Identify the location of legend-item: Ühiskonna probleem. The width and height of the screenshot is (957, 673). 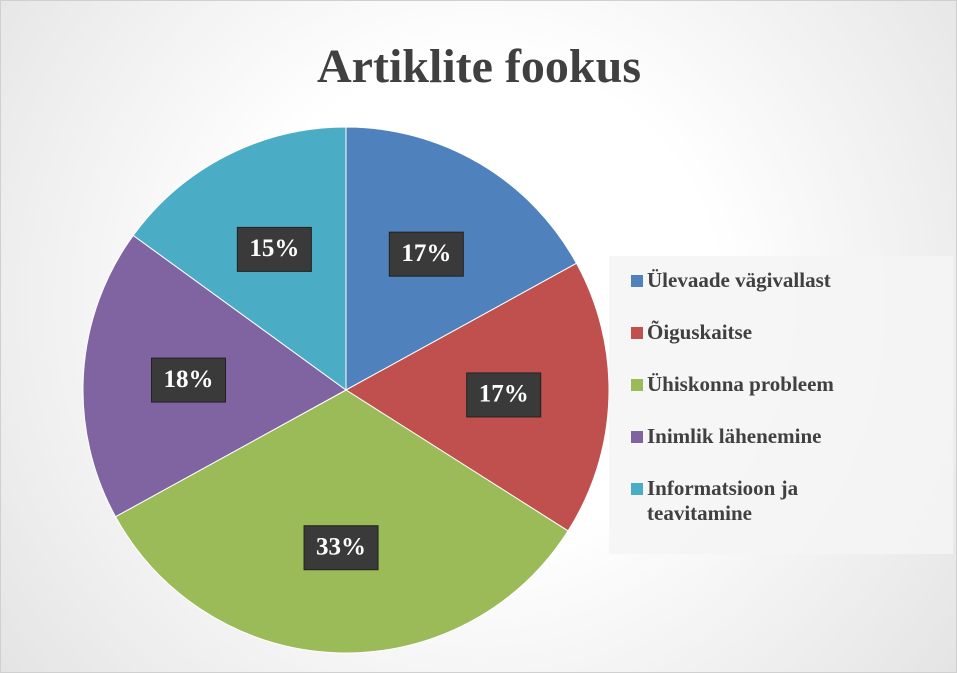
(781, 384).